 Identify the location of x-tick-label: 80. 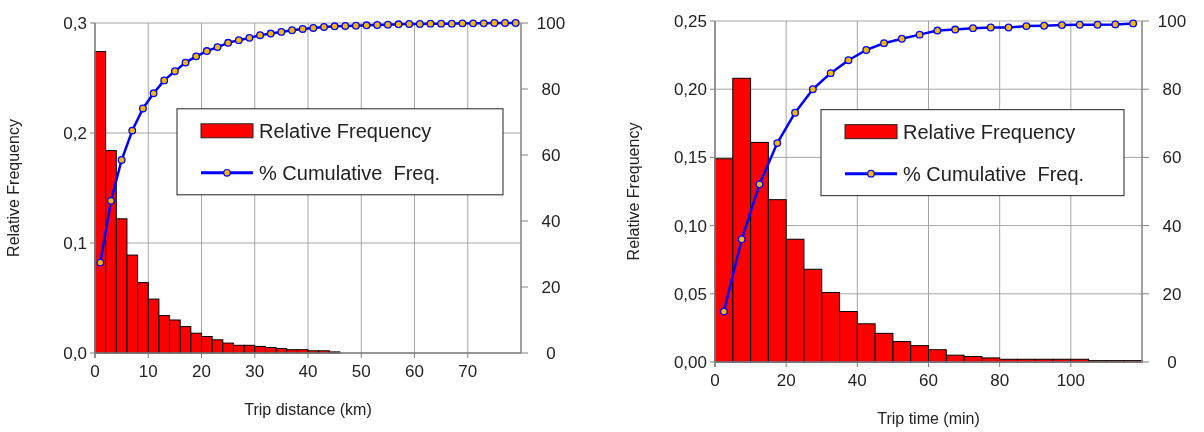
(1000, 380).